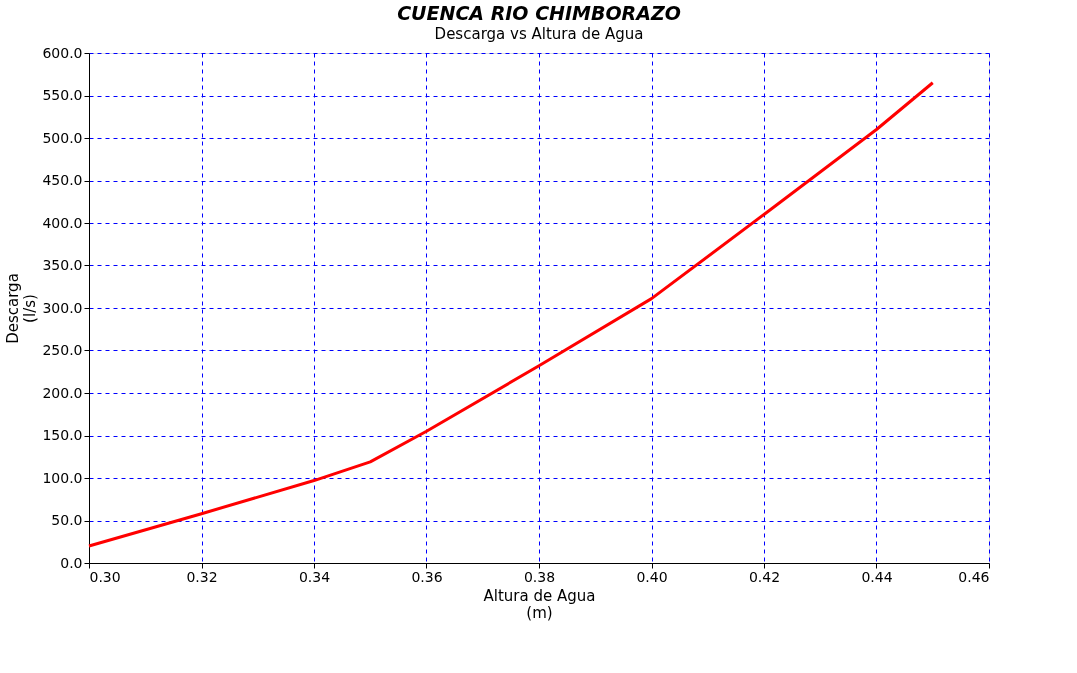  I want to click on x-tick-label: 0.46, so click(974, 576).